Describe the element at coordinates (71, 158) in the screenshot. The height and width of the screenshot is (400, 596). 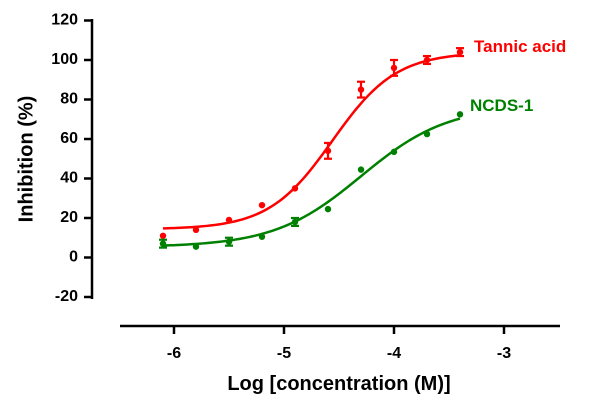
I see `y-ticks: -20 0 20 40 60 80 100 120` at that location.